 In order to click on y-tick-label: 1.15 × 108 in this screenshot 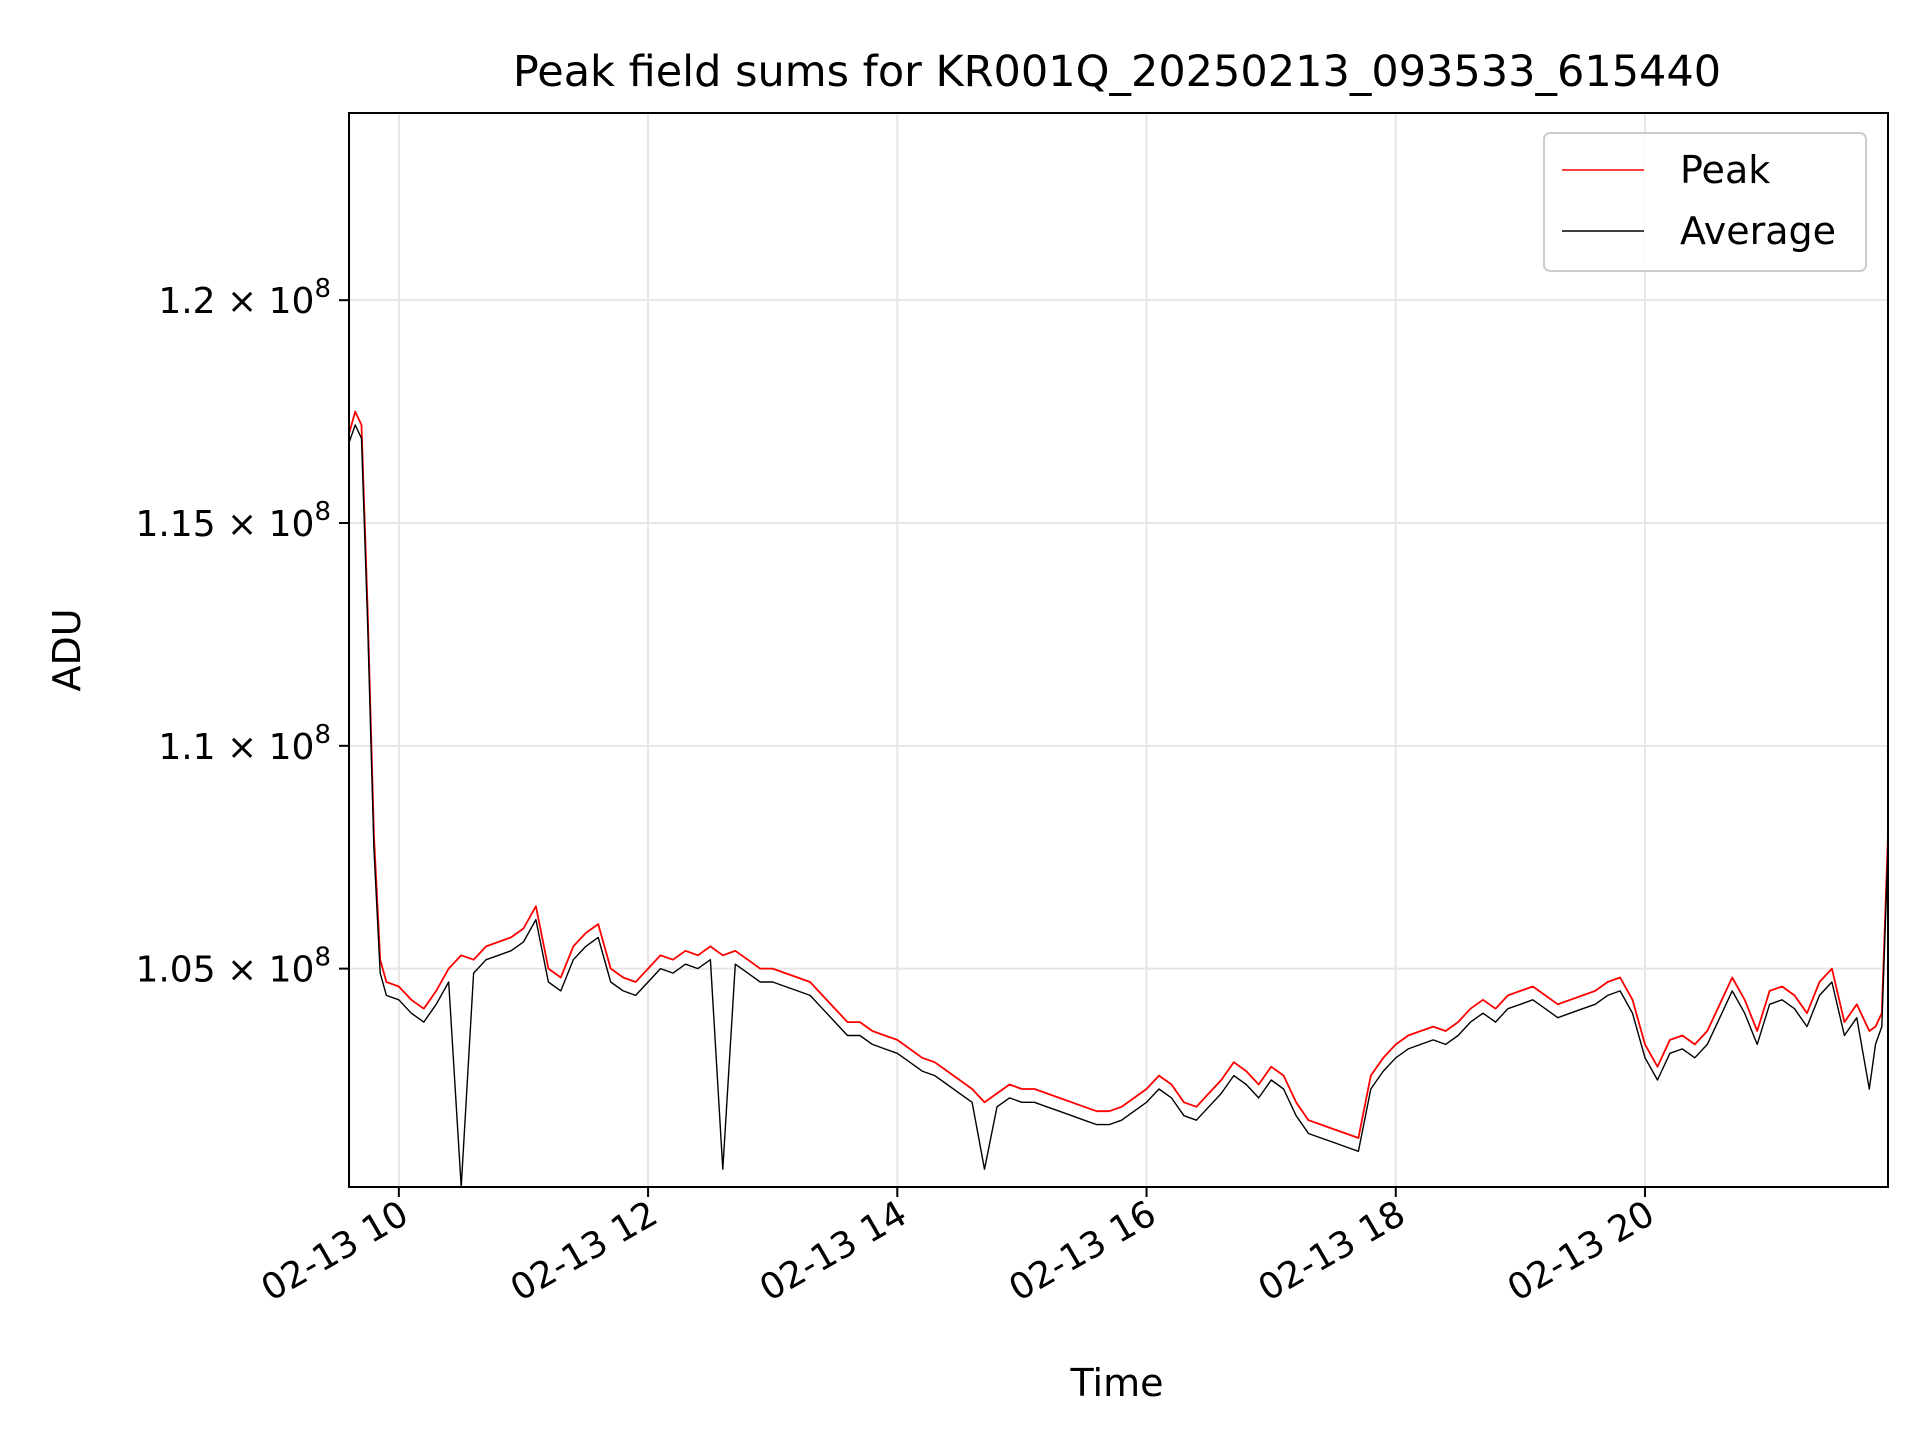, I will do `click(233, 521)`.